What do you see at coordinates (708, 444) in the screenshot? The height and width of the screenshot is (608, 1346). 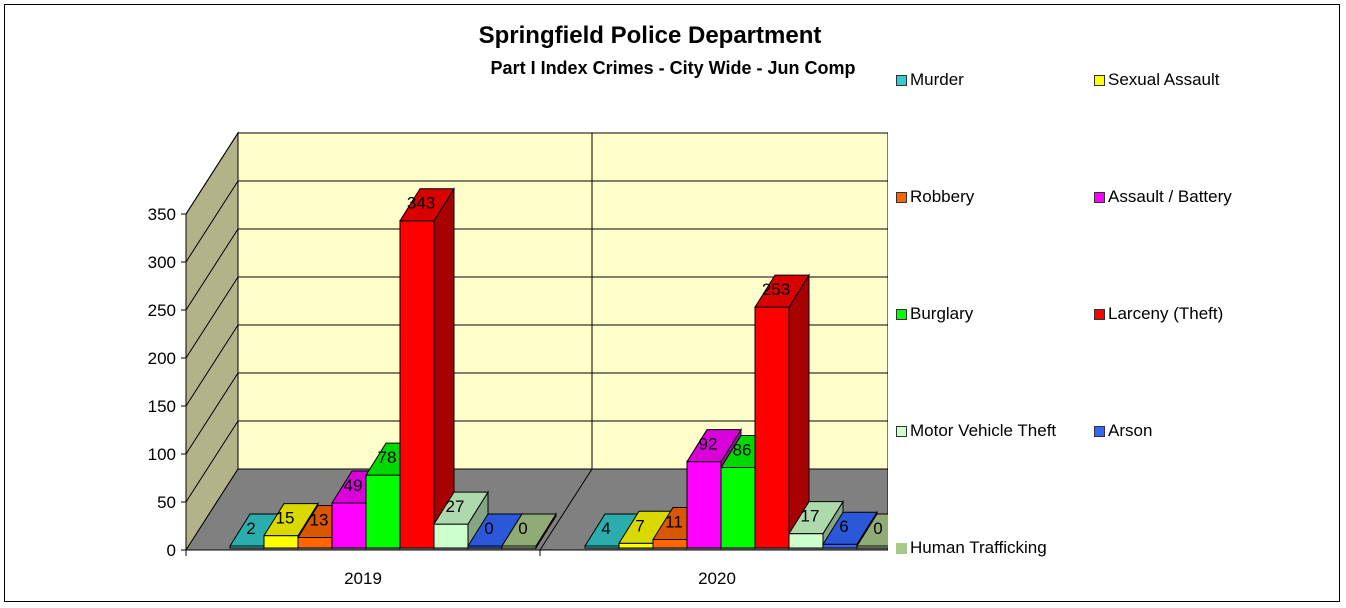 I see `data-label: 92` at bounding box center [708, 444].